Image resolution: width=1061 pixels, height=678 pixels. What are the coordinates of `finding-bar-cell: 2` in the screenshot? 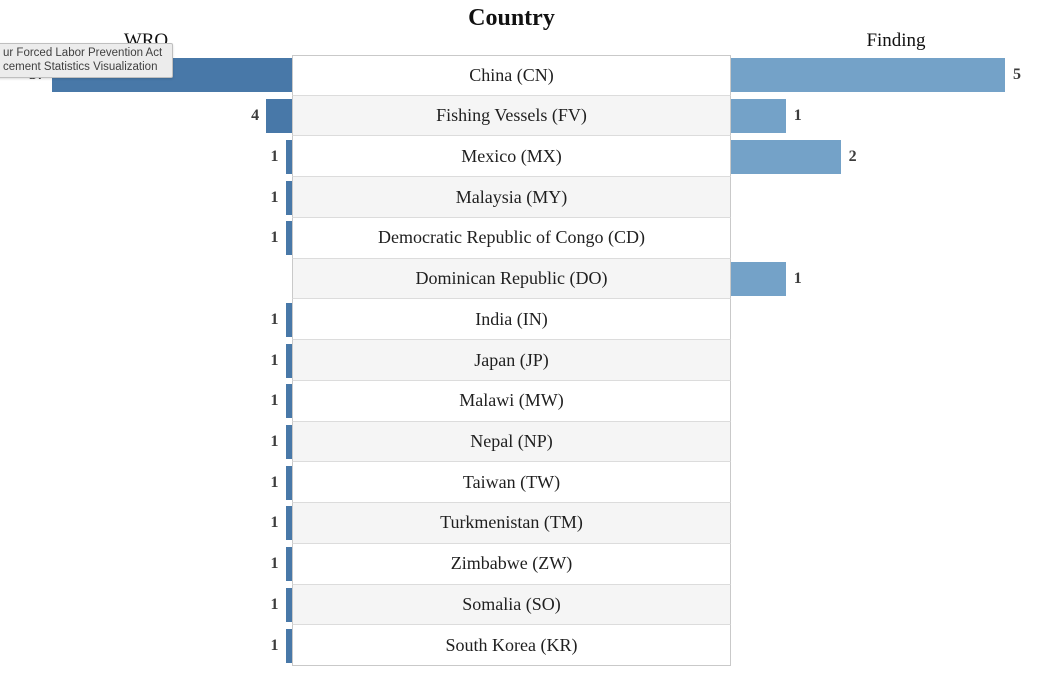 It's located at (896, 156).